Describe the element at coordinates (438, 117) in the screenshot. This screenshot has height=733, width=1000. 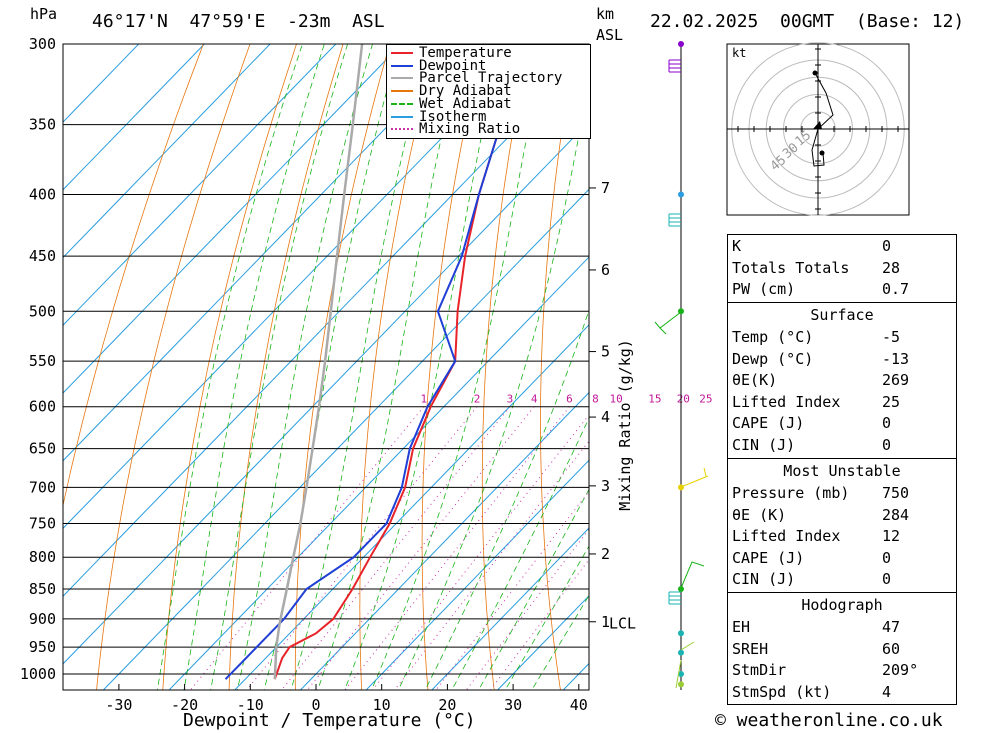
I see `legend-item: Isotherm` at that location.